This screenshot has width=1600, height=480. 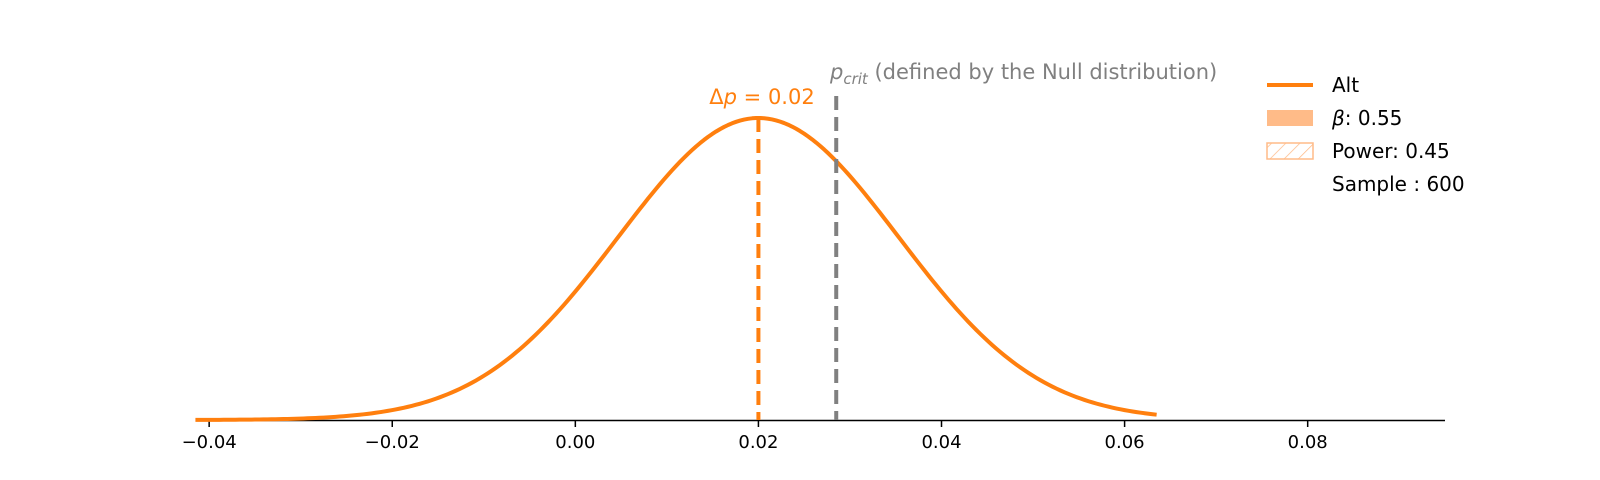 I want to click on x-ticks: −0.04 −0.02 0.00 0.02 0.04 0.06 0.08, so click(x=755, y=436).